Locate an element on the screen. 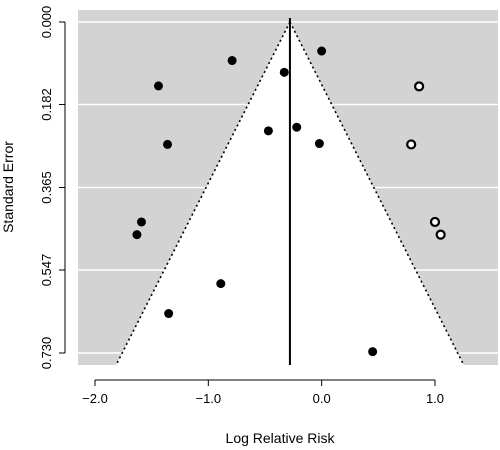  y-axis-title: Standard Error is located at coordinates (8, 187).